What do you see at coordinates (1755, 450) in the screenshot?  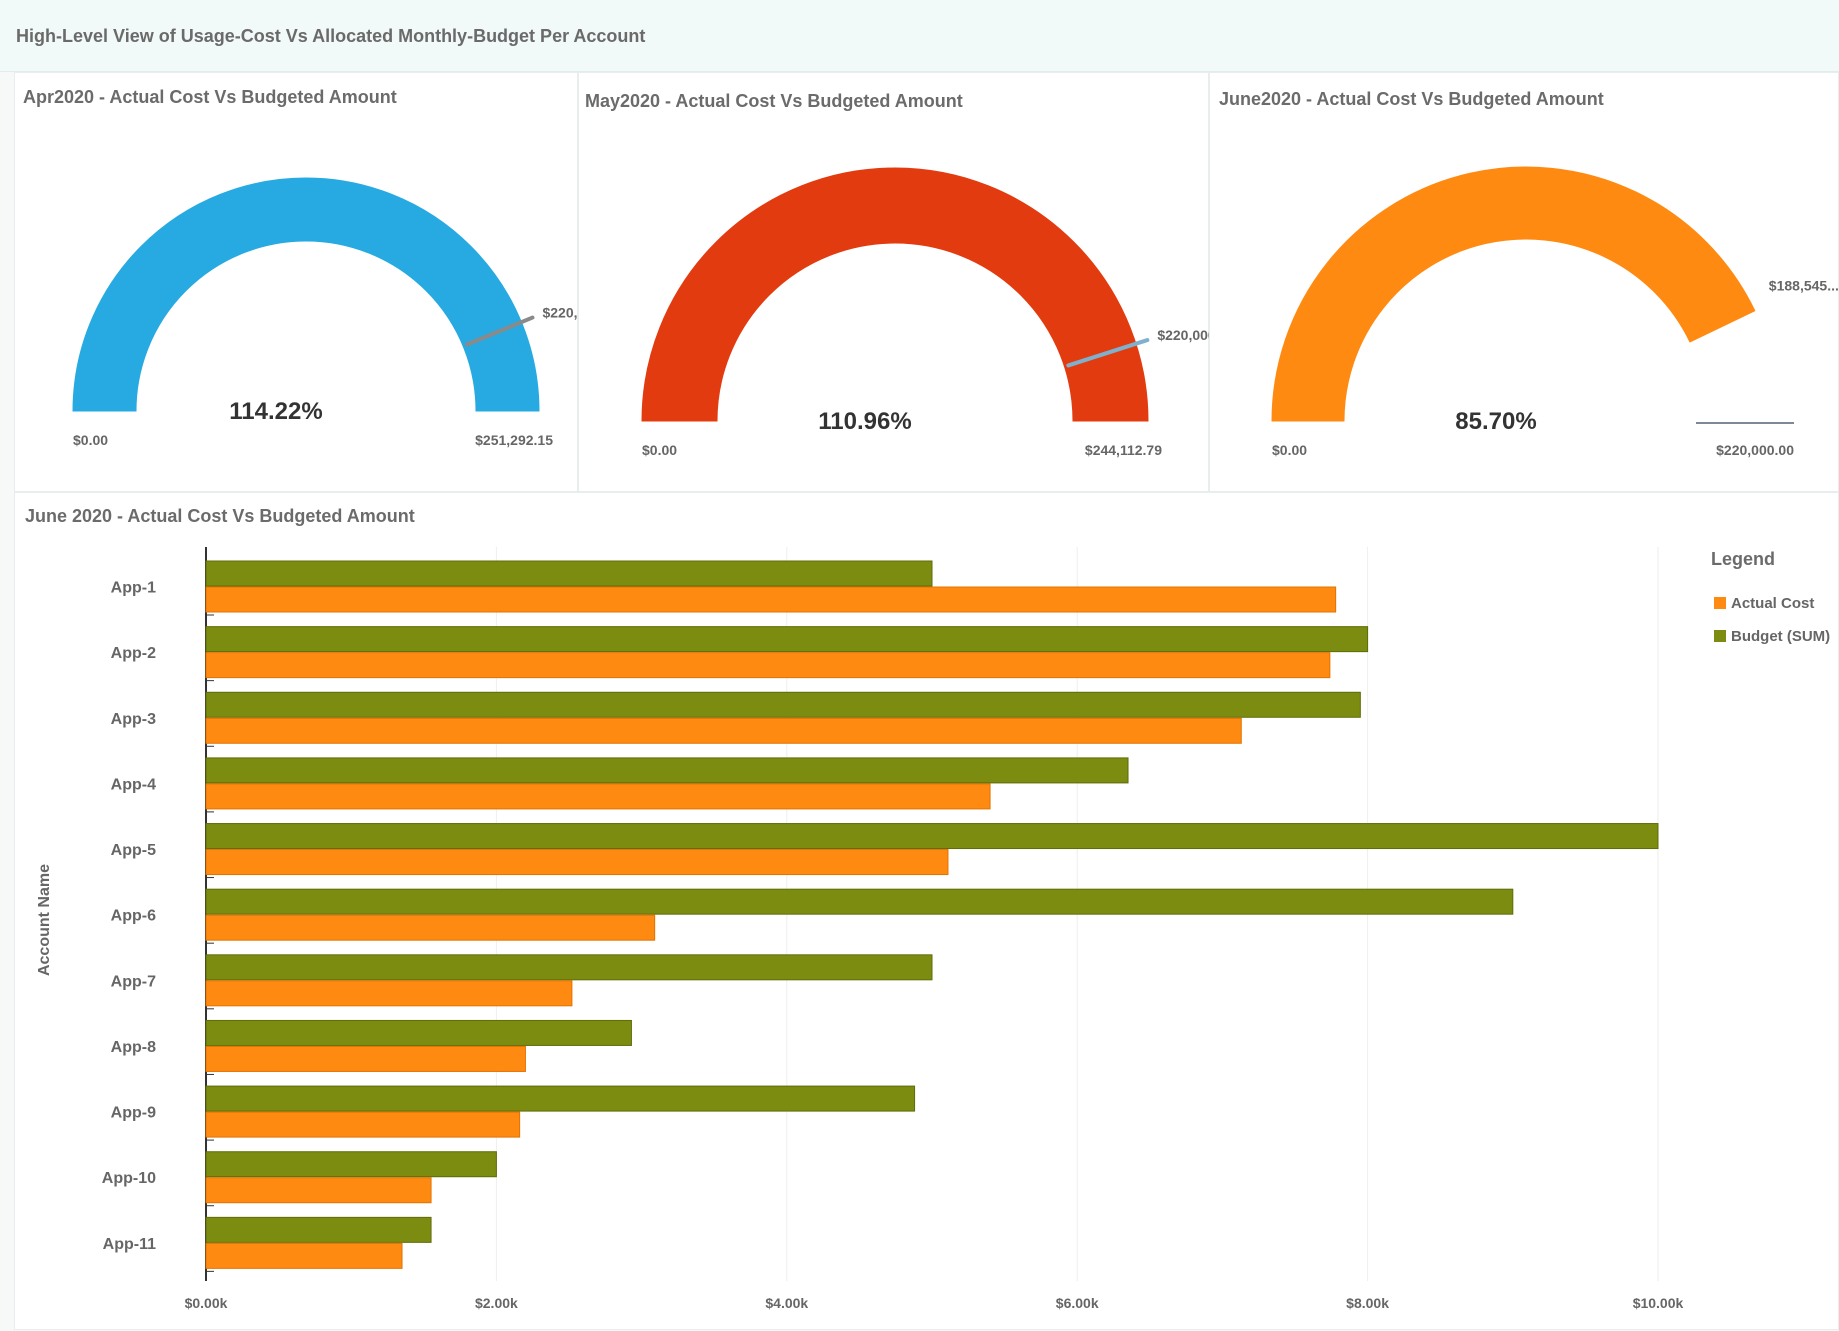 I see `gauge-max-label: $220,000.00` at bounding box center [1755, 450].